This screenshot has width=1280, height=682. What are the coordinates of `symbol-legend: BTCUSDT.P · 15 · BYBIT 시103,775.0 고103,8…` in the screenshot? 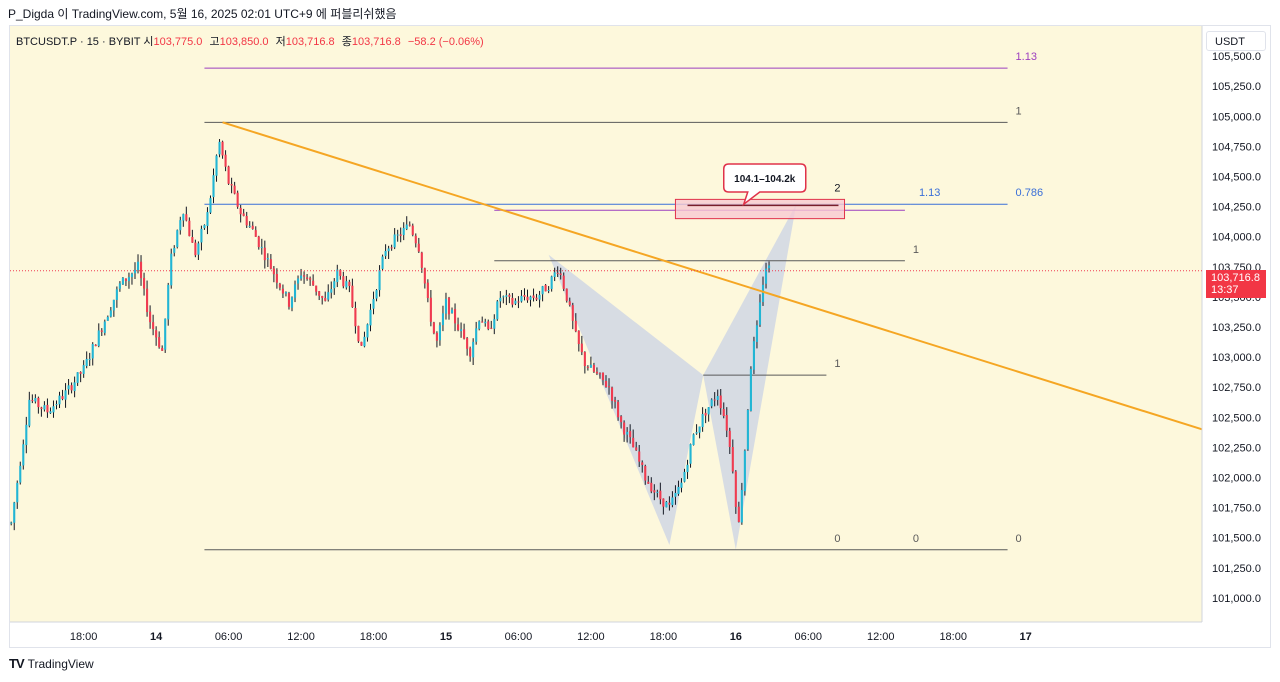 It's located at (252, 41).